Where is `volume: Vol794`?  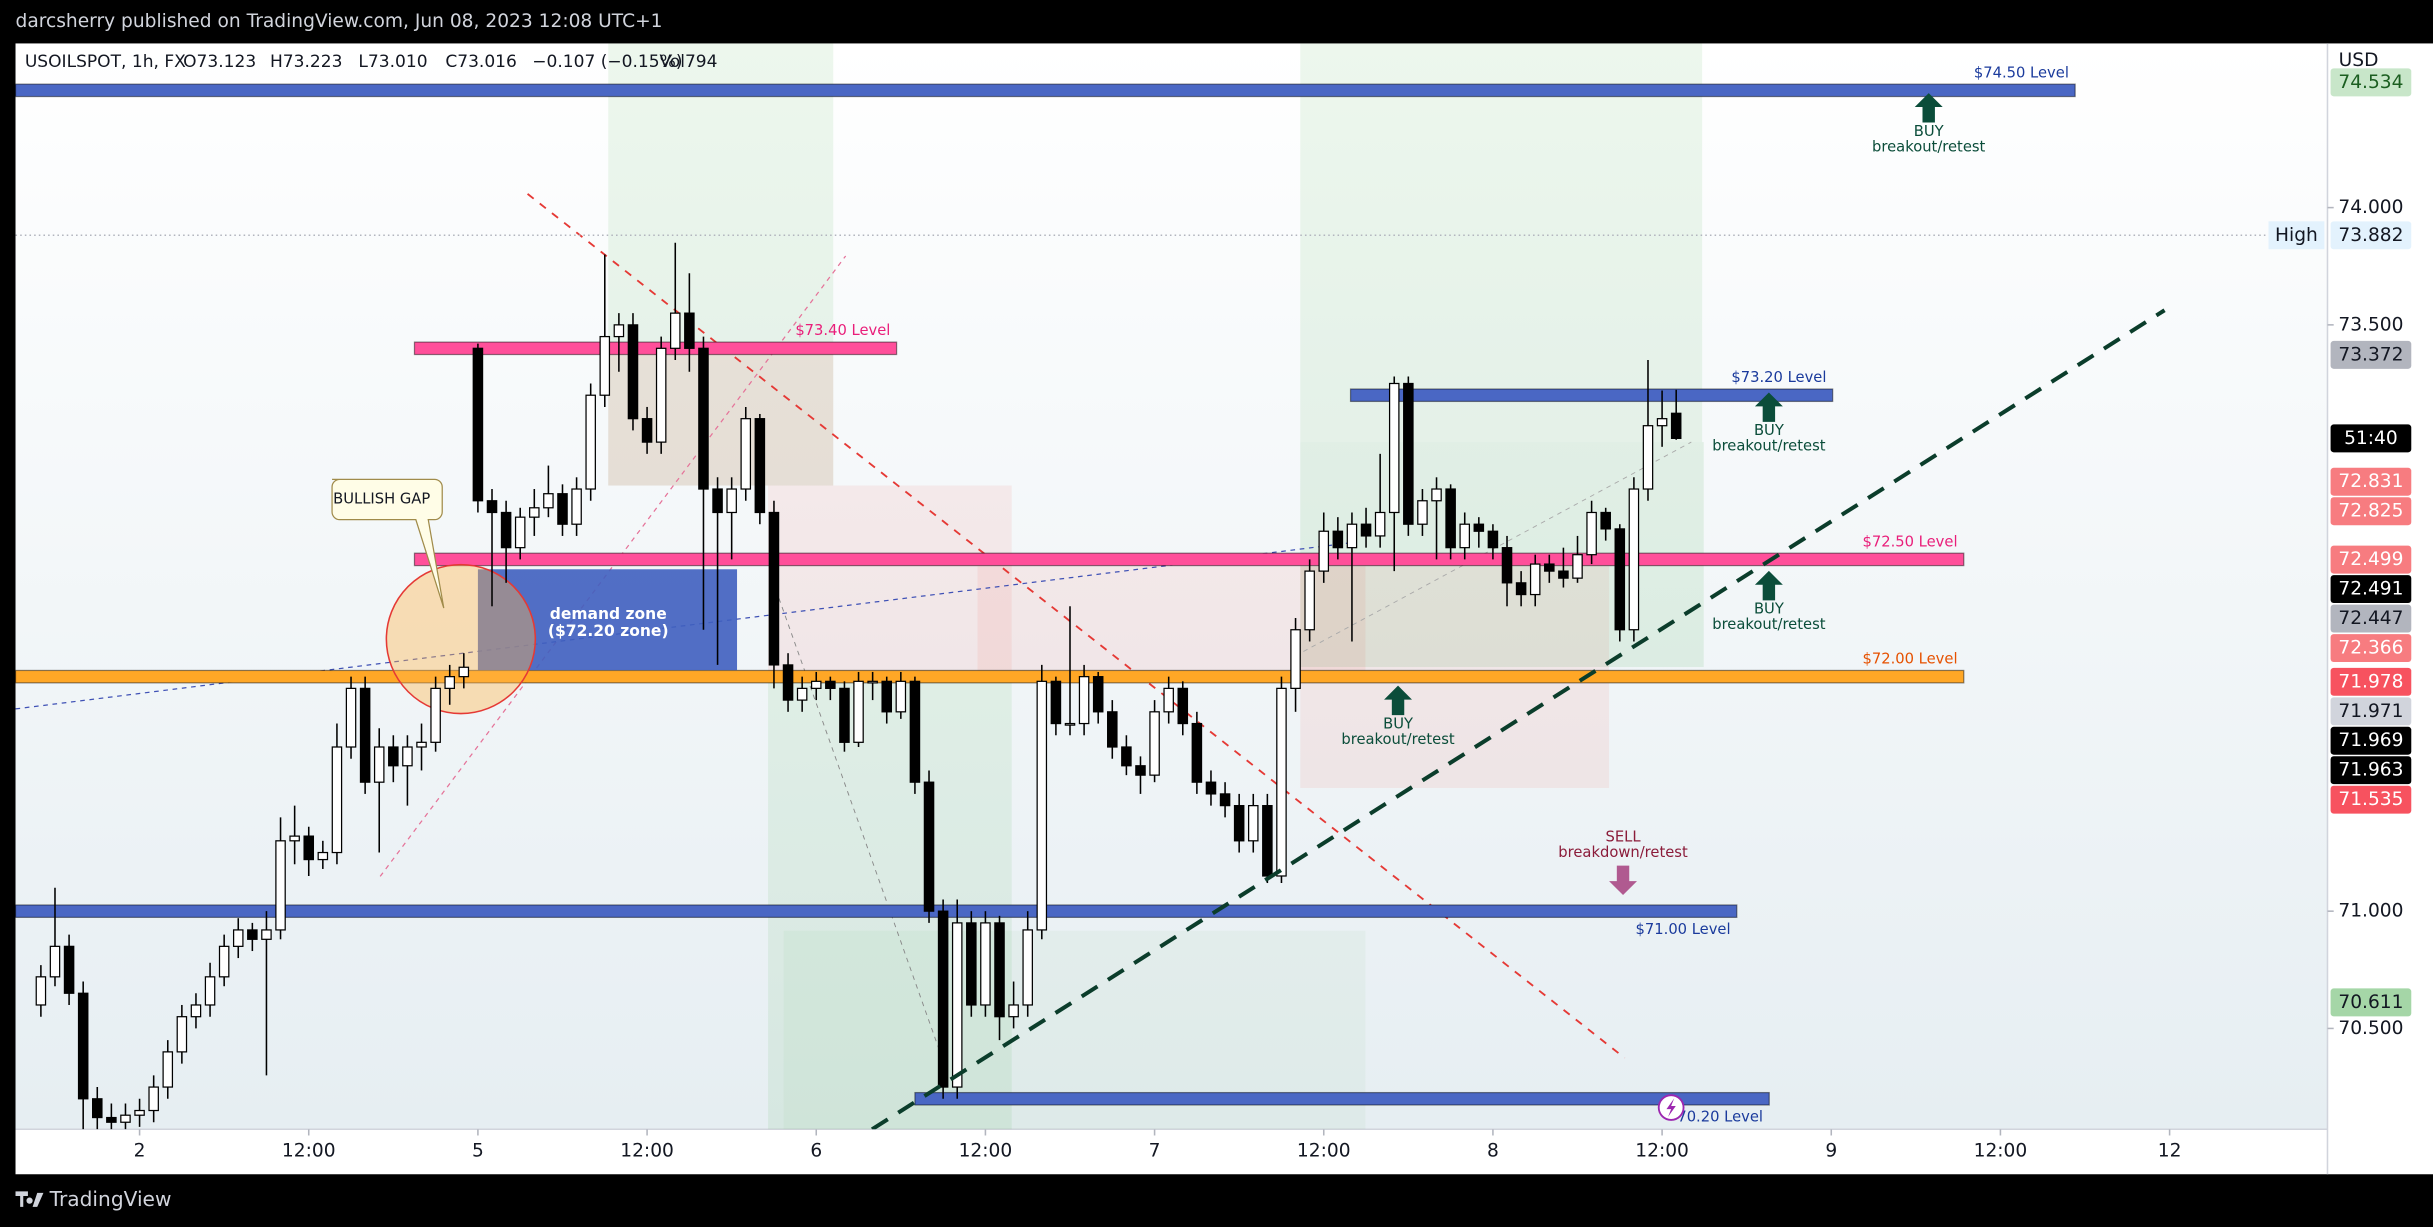
volume: Vol794 is located at coordinates (688, 62).